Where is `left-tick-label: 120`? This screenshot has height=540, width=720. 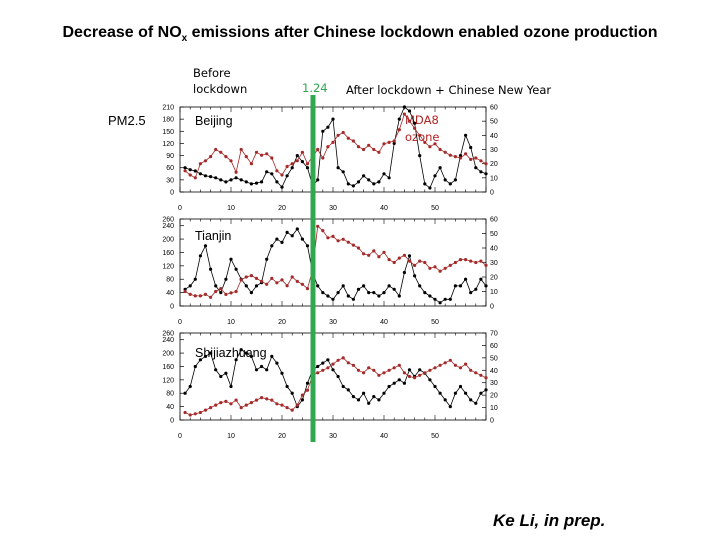 left-tick-label: 120 is located at coordinates (168, 380).